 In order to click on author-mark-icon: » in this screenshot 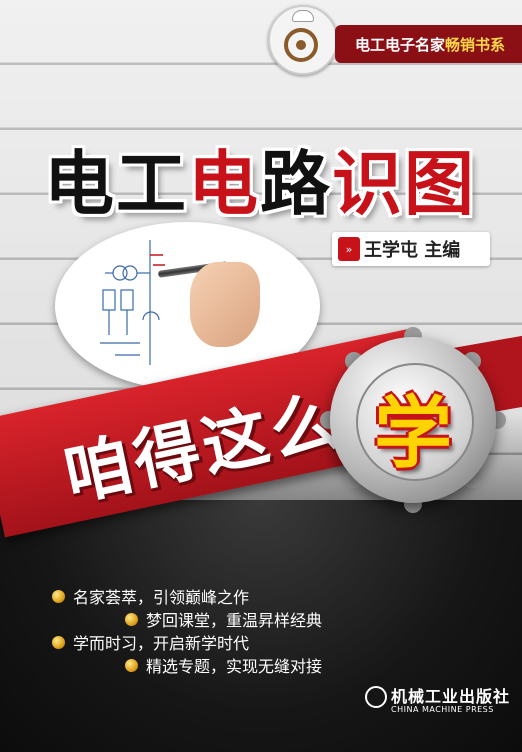, I will do `click(349, 249)`.